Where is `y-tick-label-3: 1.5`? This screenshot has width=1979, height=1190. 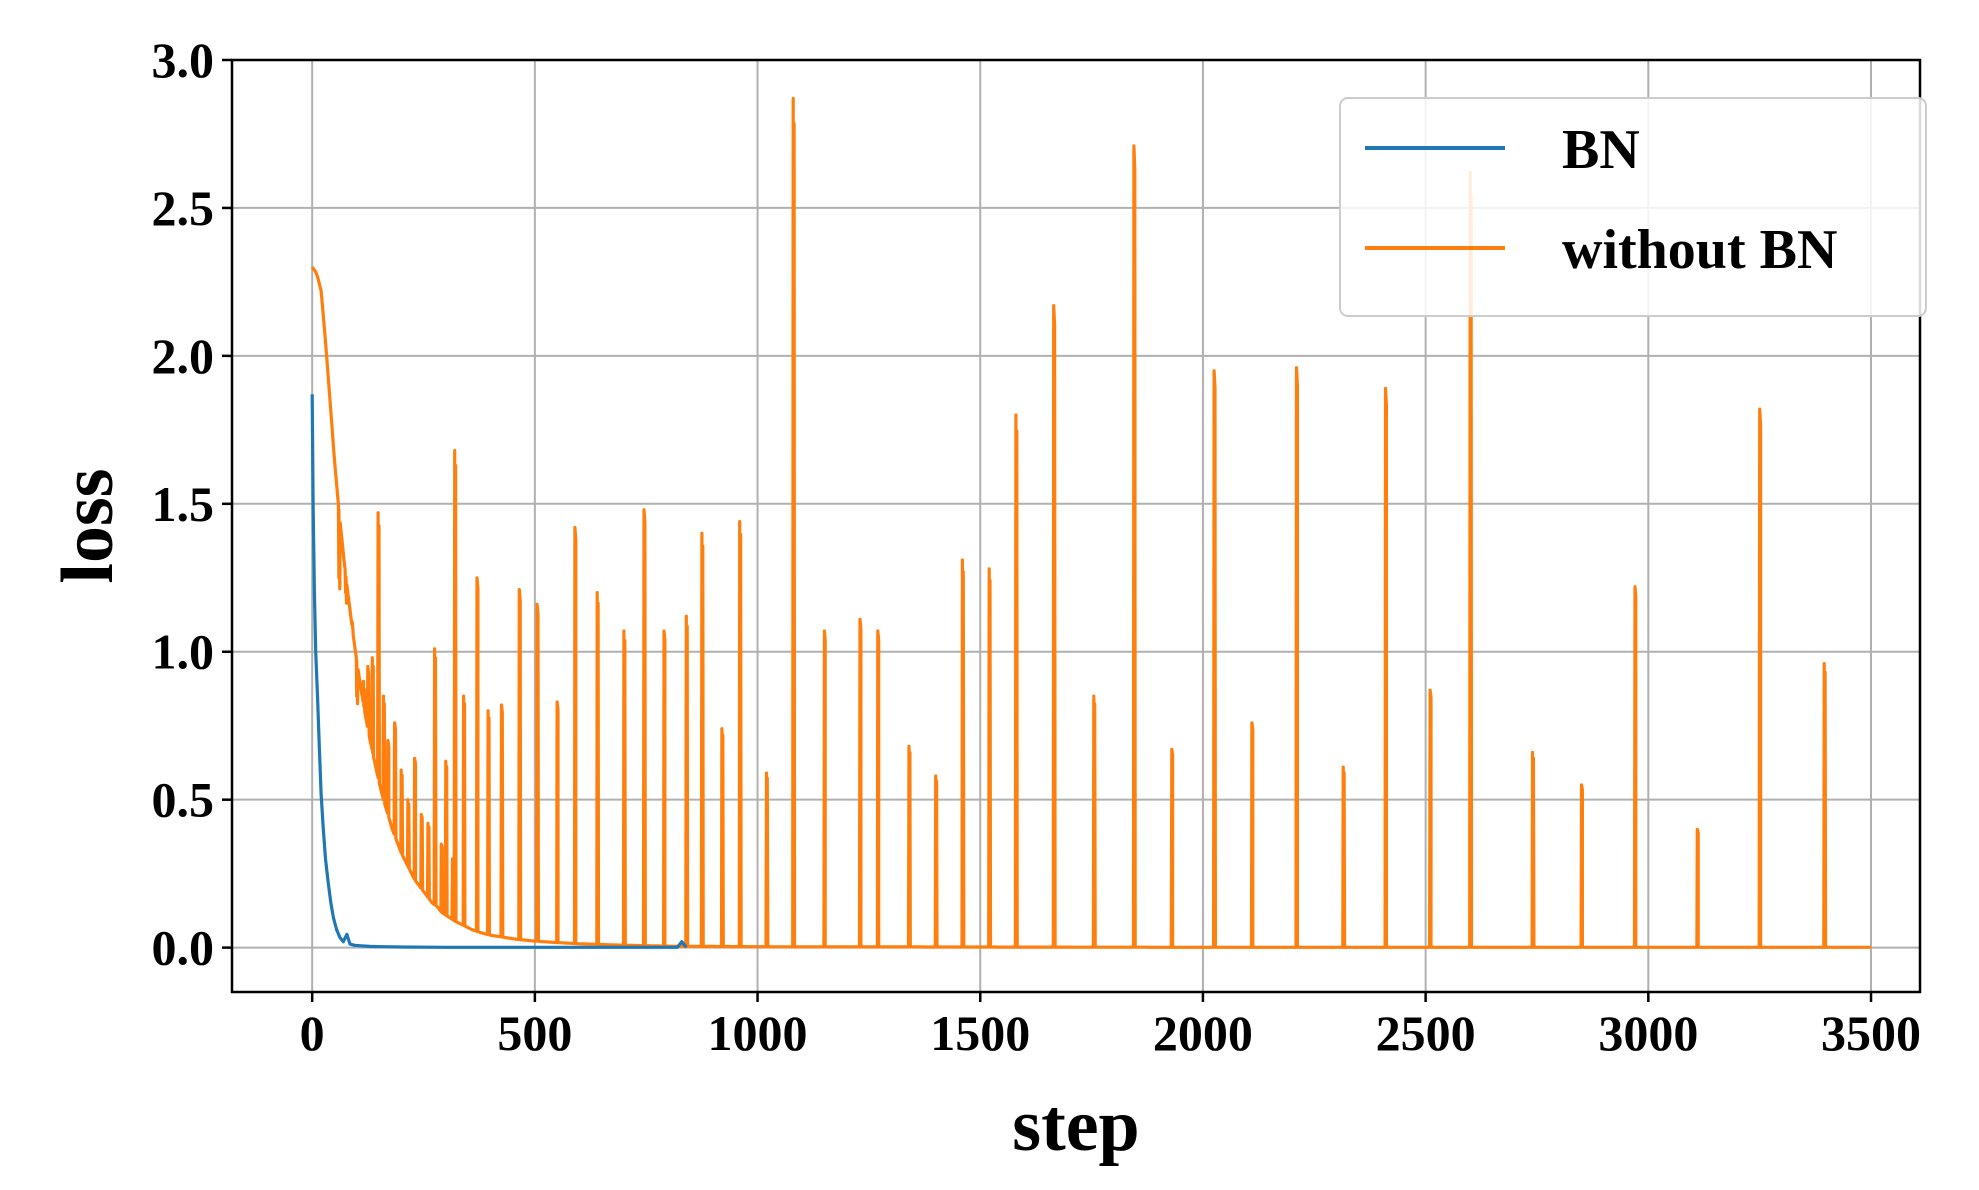 y-tick-label-3: 1.5 is located at coordinates (183, 504).